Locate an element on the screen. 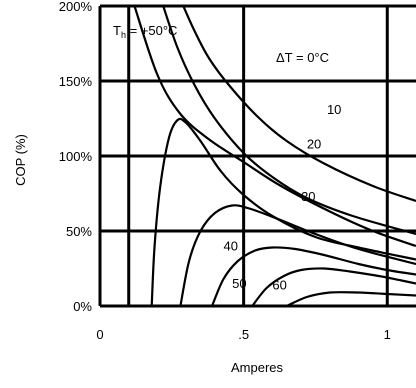 The width and height of the screenshot is (416, 388). curve-label-30: 30 is located at coordinates (308, 196).